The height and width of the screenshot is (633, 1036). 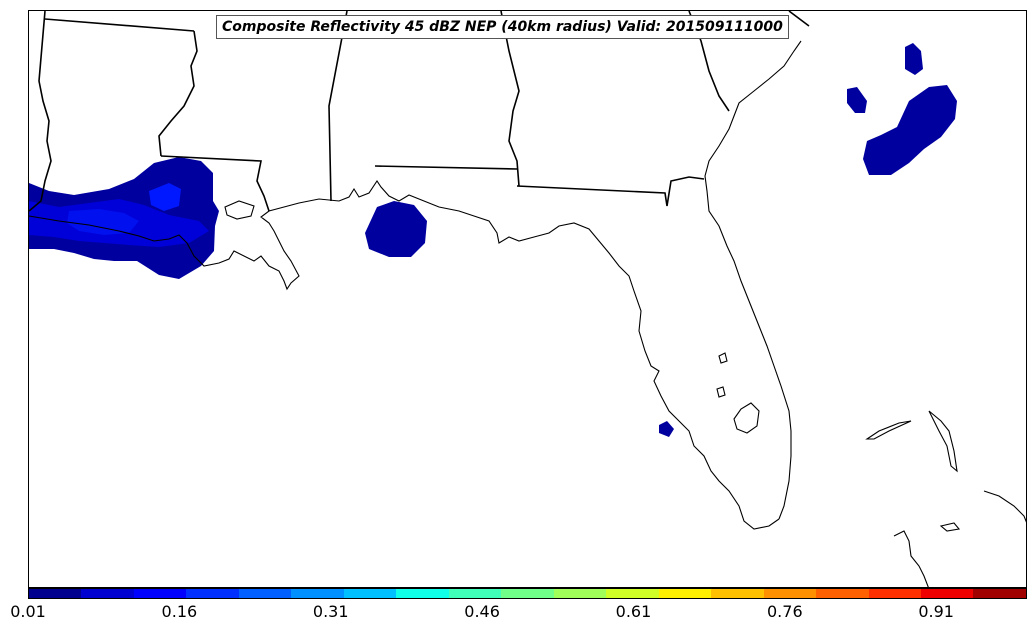 I want to click on region-mobile-bay, so click(x=396, y=229).